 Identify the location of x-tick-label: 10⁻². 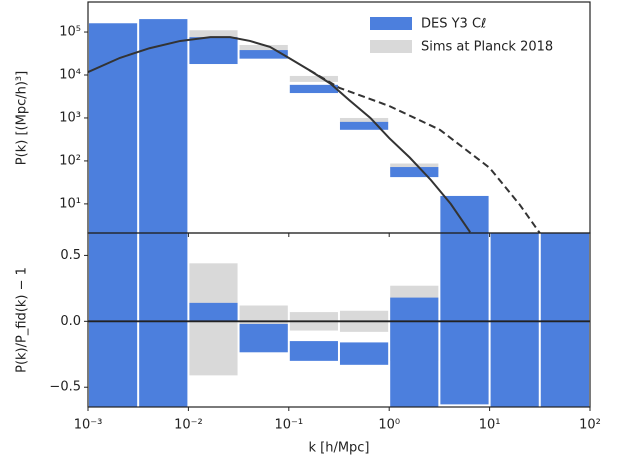
(188, 425).